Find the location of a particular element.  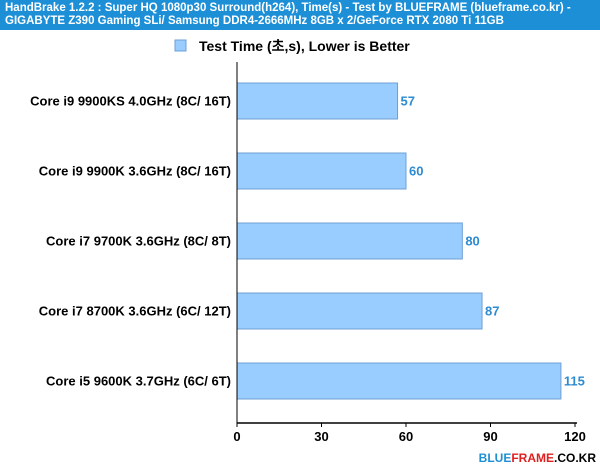

category-label: Core i9 9900KS 4.0GHz (8C/ 16T) is located at coordinates (130, 101).